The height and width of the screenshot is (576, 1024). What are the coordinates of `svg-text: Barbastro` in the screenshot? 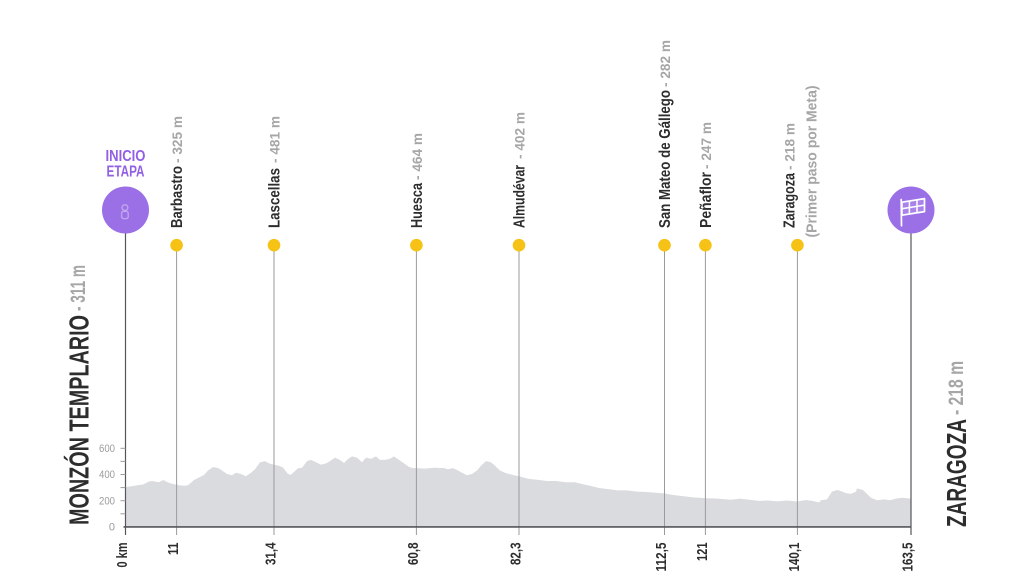 It's located at (177, 197).